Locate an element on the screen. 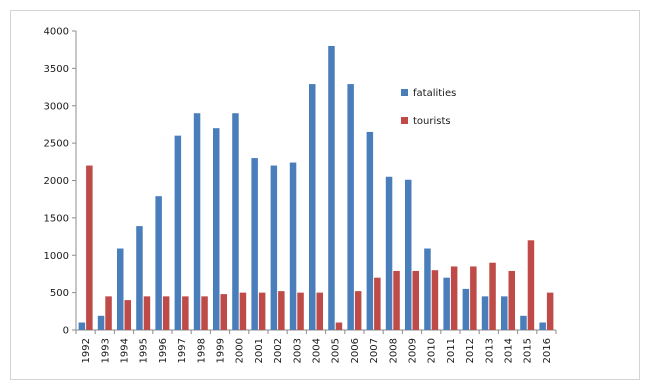  bar-fatalities-2004 is located at coordinates (312, 207).